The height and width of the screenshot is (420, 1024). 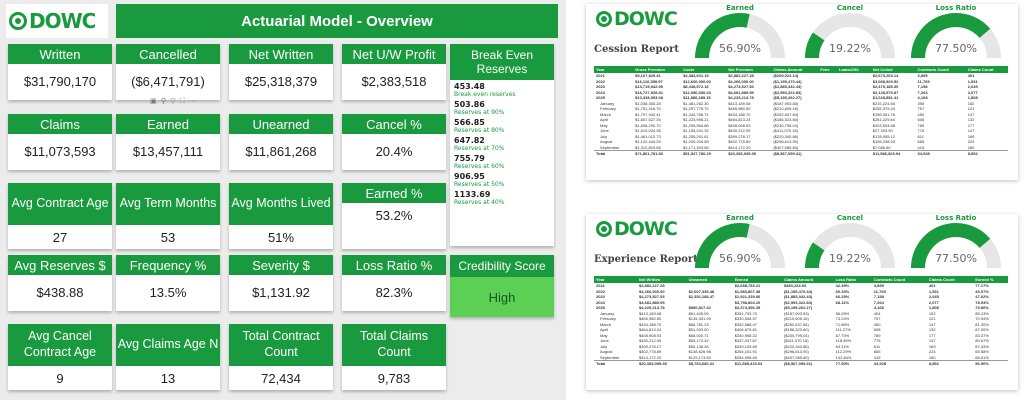 I want to click on table-cell: $413,189.08, so click(x=739, y=103).